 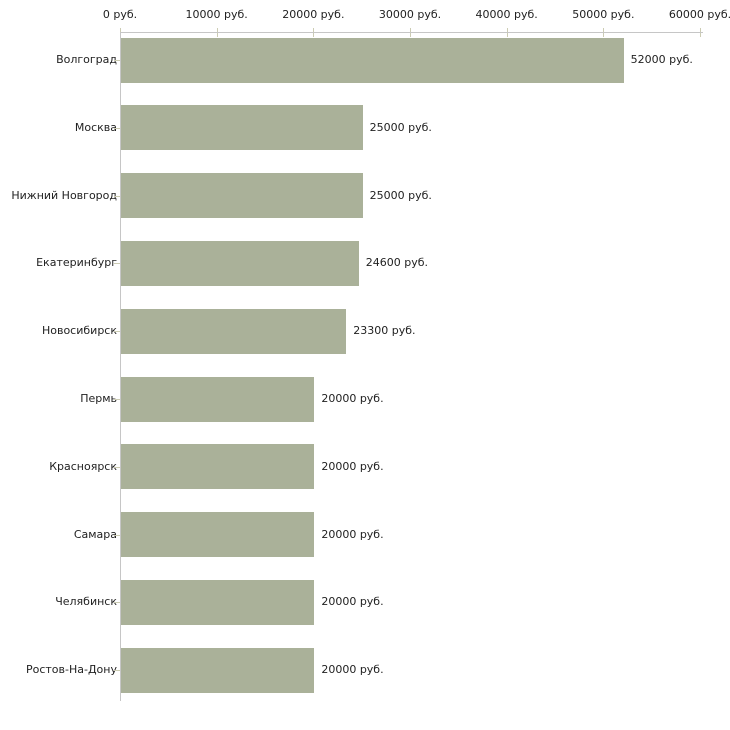 What do you see at coordinates (95, 127) in the screenshot?
I see `category-label: Москва` at bounding box center [95, 127].